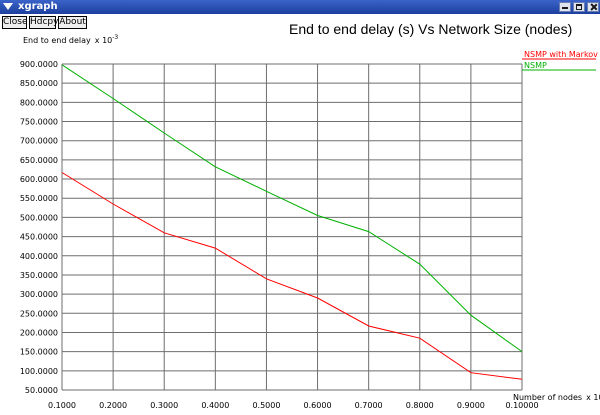  I want to click on legend-label-1: NSMP with Markov, so click(561, 54).